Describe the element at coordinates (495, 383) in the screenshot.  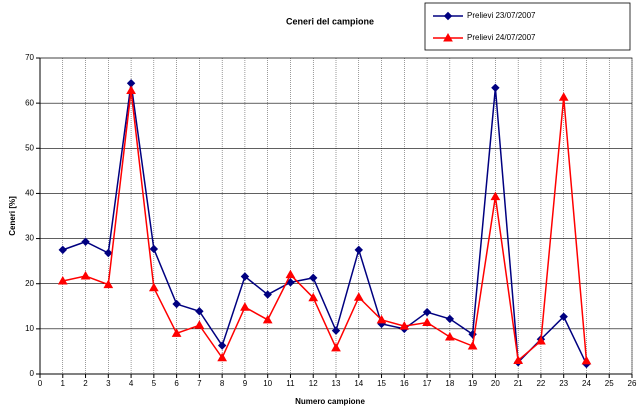
I see `x-tick-label: 20` at that location.